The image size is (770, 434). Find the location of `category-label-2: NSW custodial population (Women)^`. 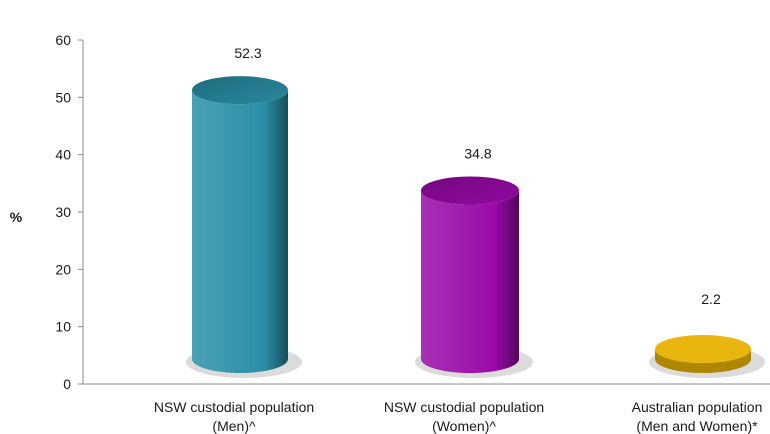

category-label-2: NSW custodial population (Women)^ is located at coordinates (464, 416).